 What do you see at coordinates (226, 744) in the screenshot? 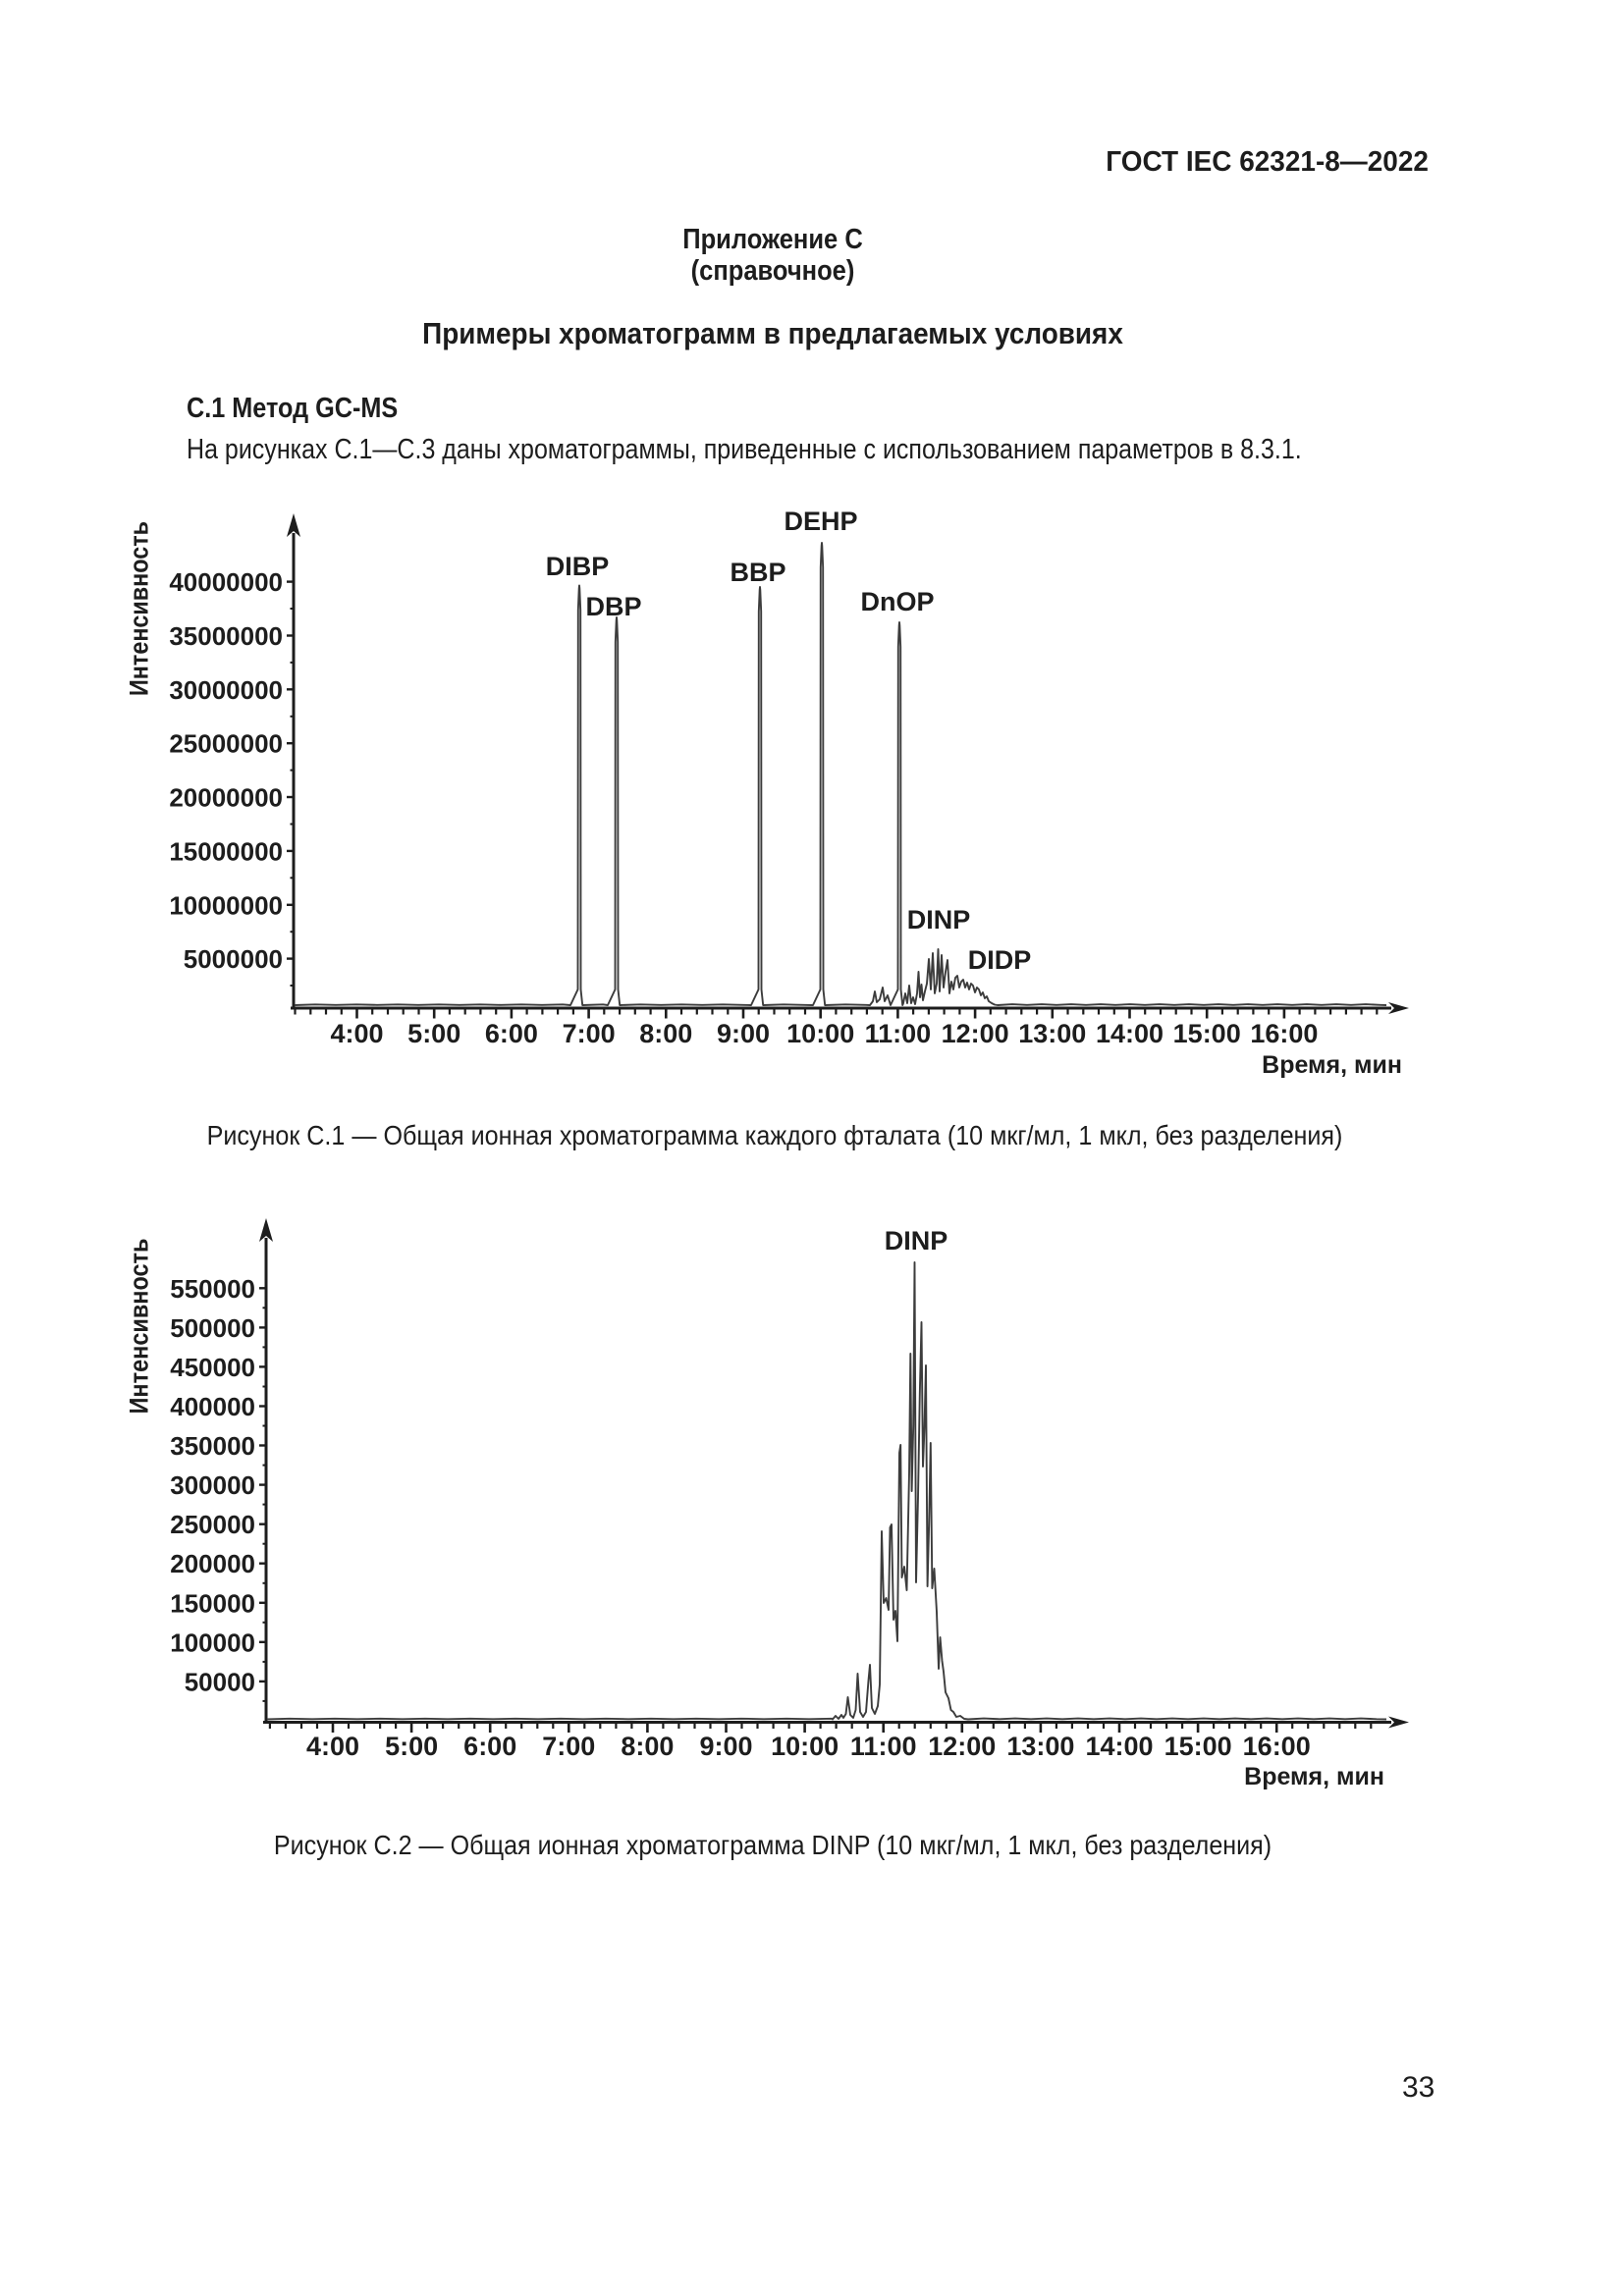
I see `svg-text: 25000000` at bounding box center [226, 744].